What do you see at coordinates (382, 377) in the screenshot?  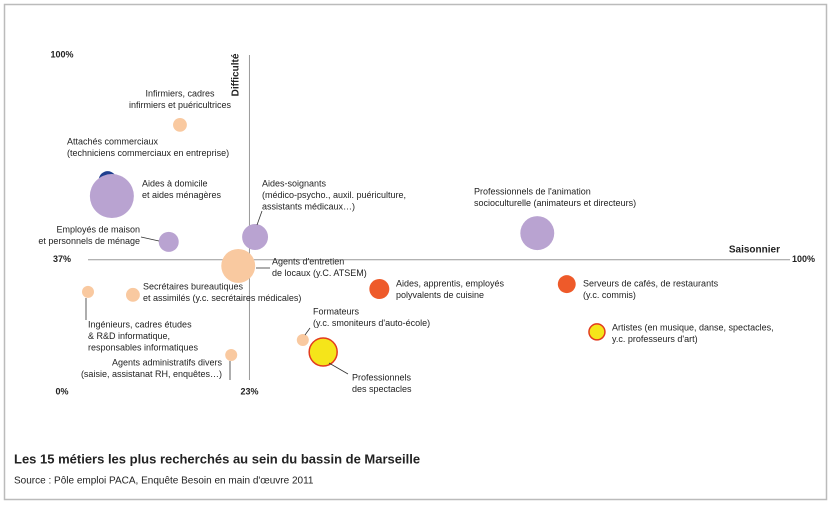 I see `bubble-label: Professionnels` at bounding box center [382, 377].